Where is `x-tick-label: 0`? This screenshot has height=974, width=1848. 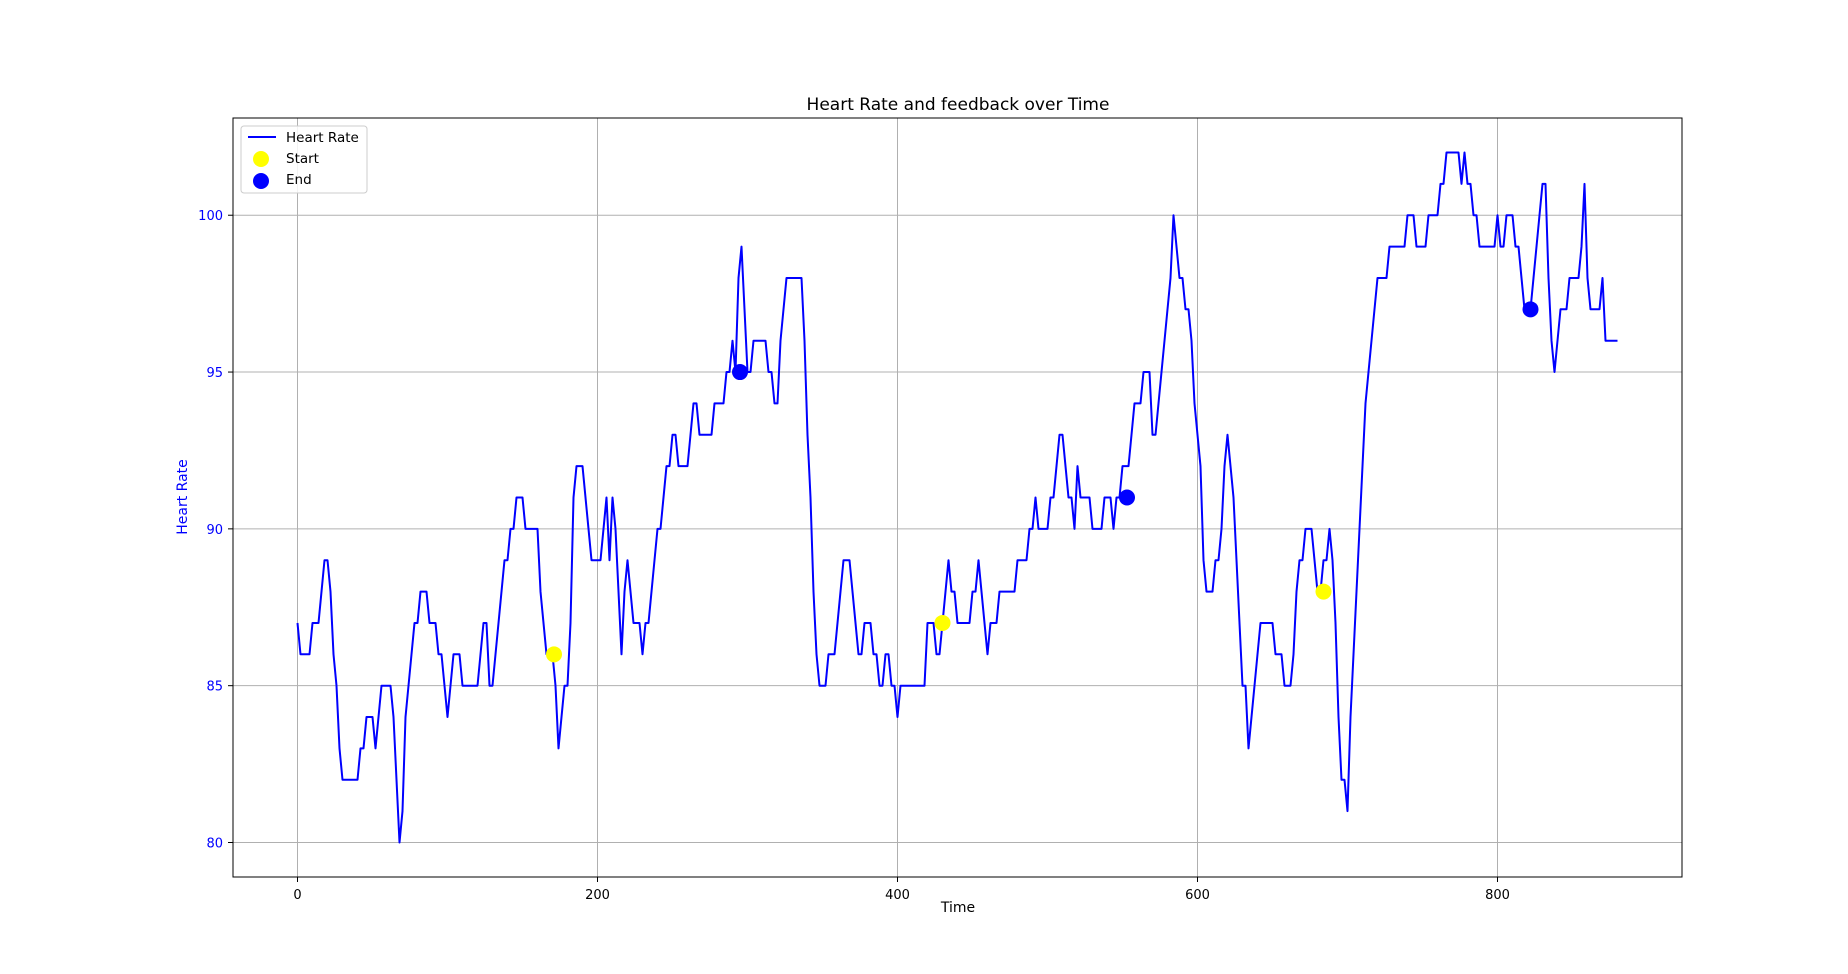
x-tick-label: 0 is located at coordinates (297, 895).